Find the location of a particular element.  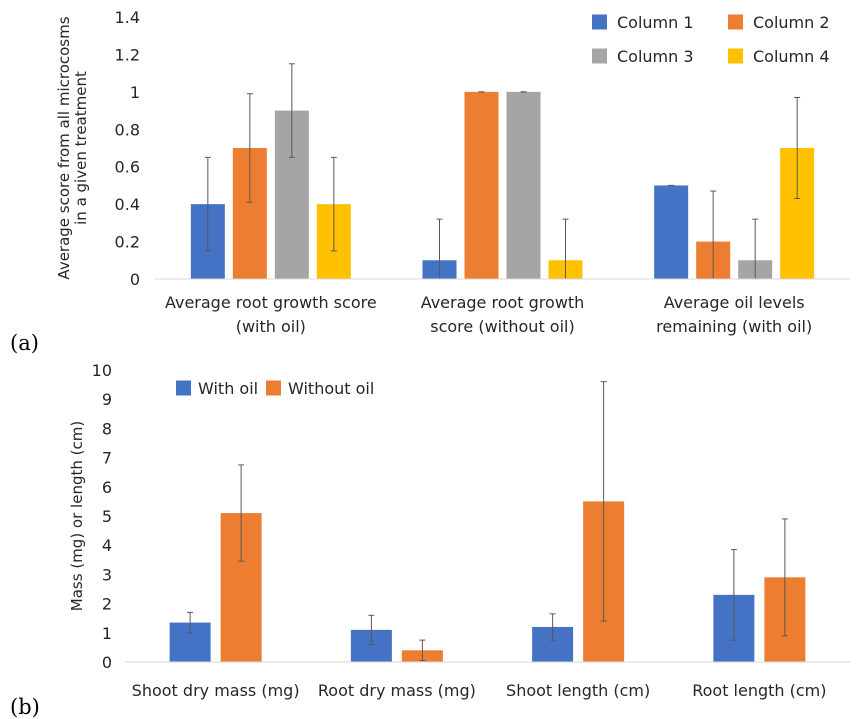

y-axis-label: Mass (mg) or length (cm) is located at coordinates (77, 516).